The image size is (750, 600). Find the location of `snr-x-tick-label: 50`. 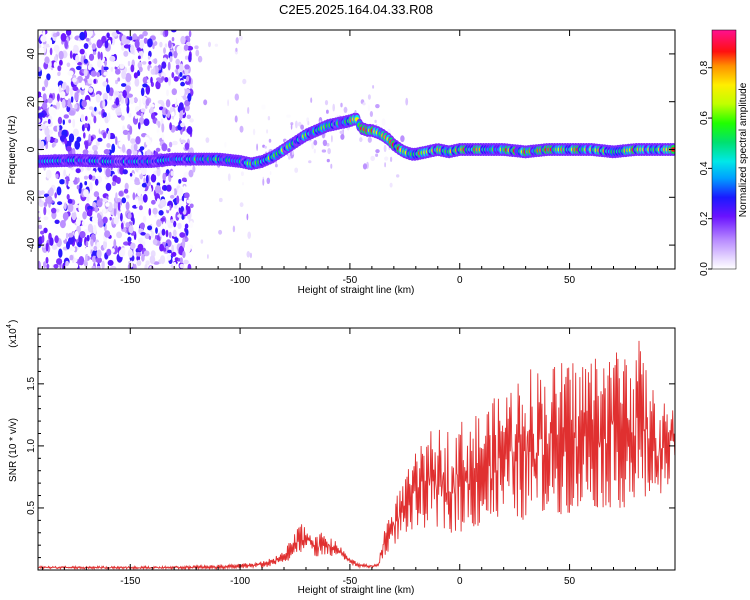

snr-x-tick-label: 50 is located at coordinates (570, 581).